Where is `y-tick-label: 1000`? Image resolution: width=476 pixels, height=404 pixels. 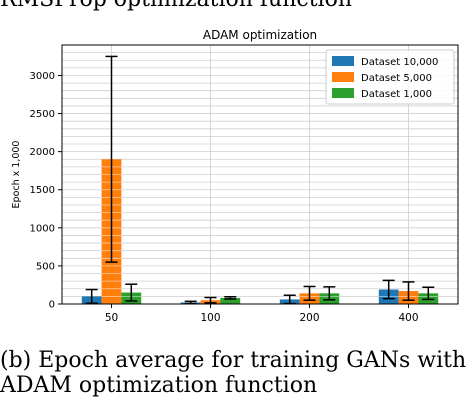 y-tick-label: 1000 is located at coordinates (42, 228).